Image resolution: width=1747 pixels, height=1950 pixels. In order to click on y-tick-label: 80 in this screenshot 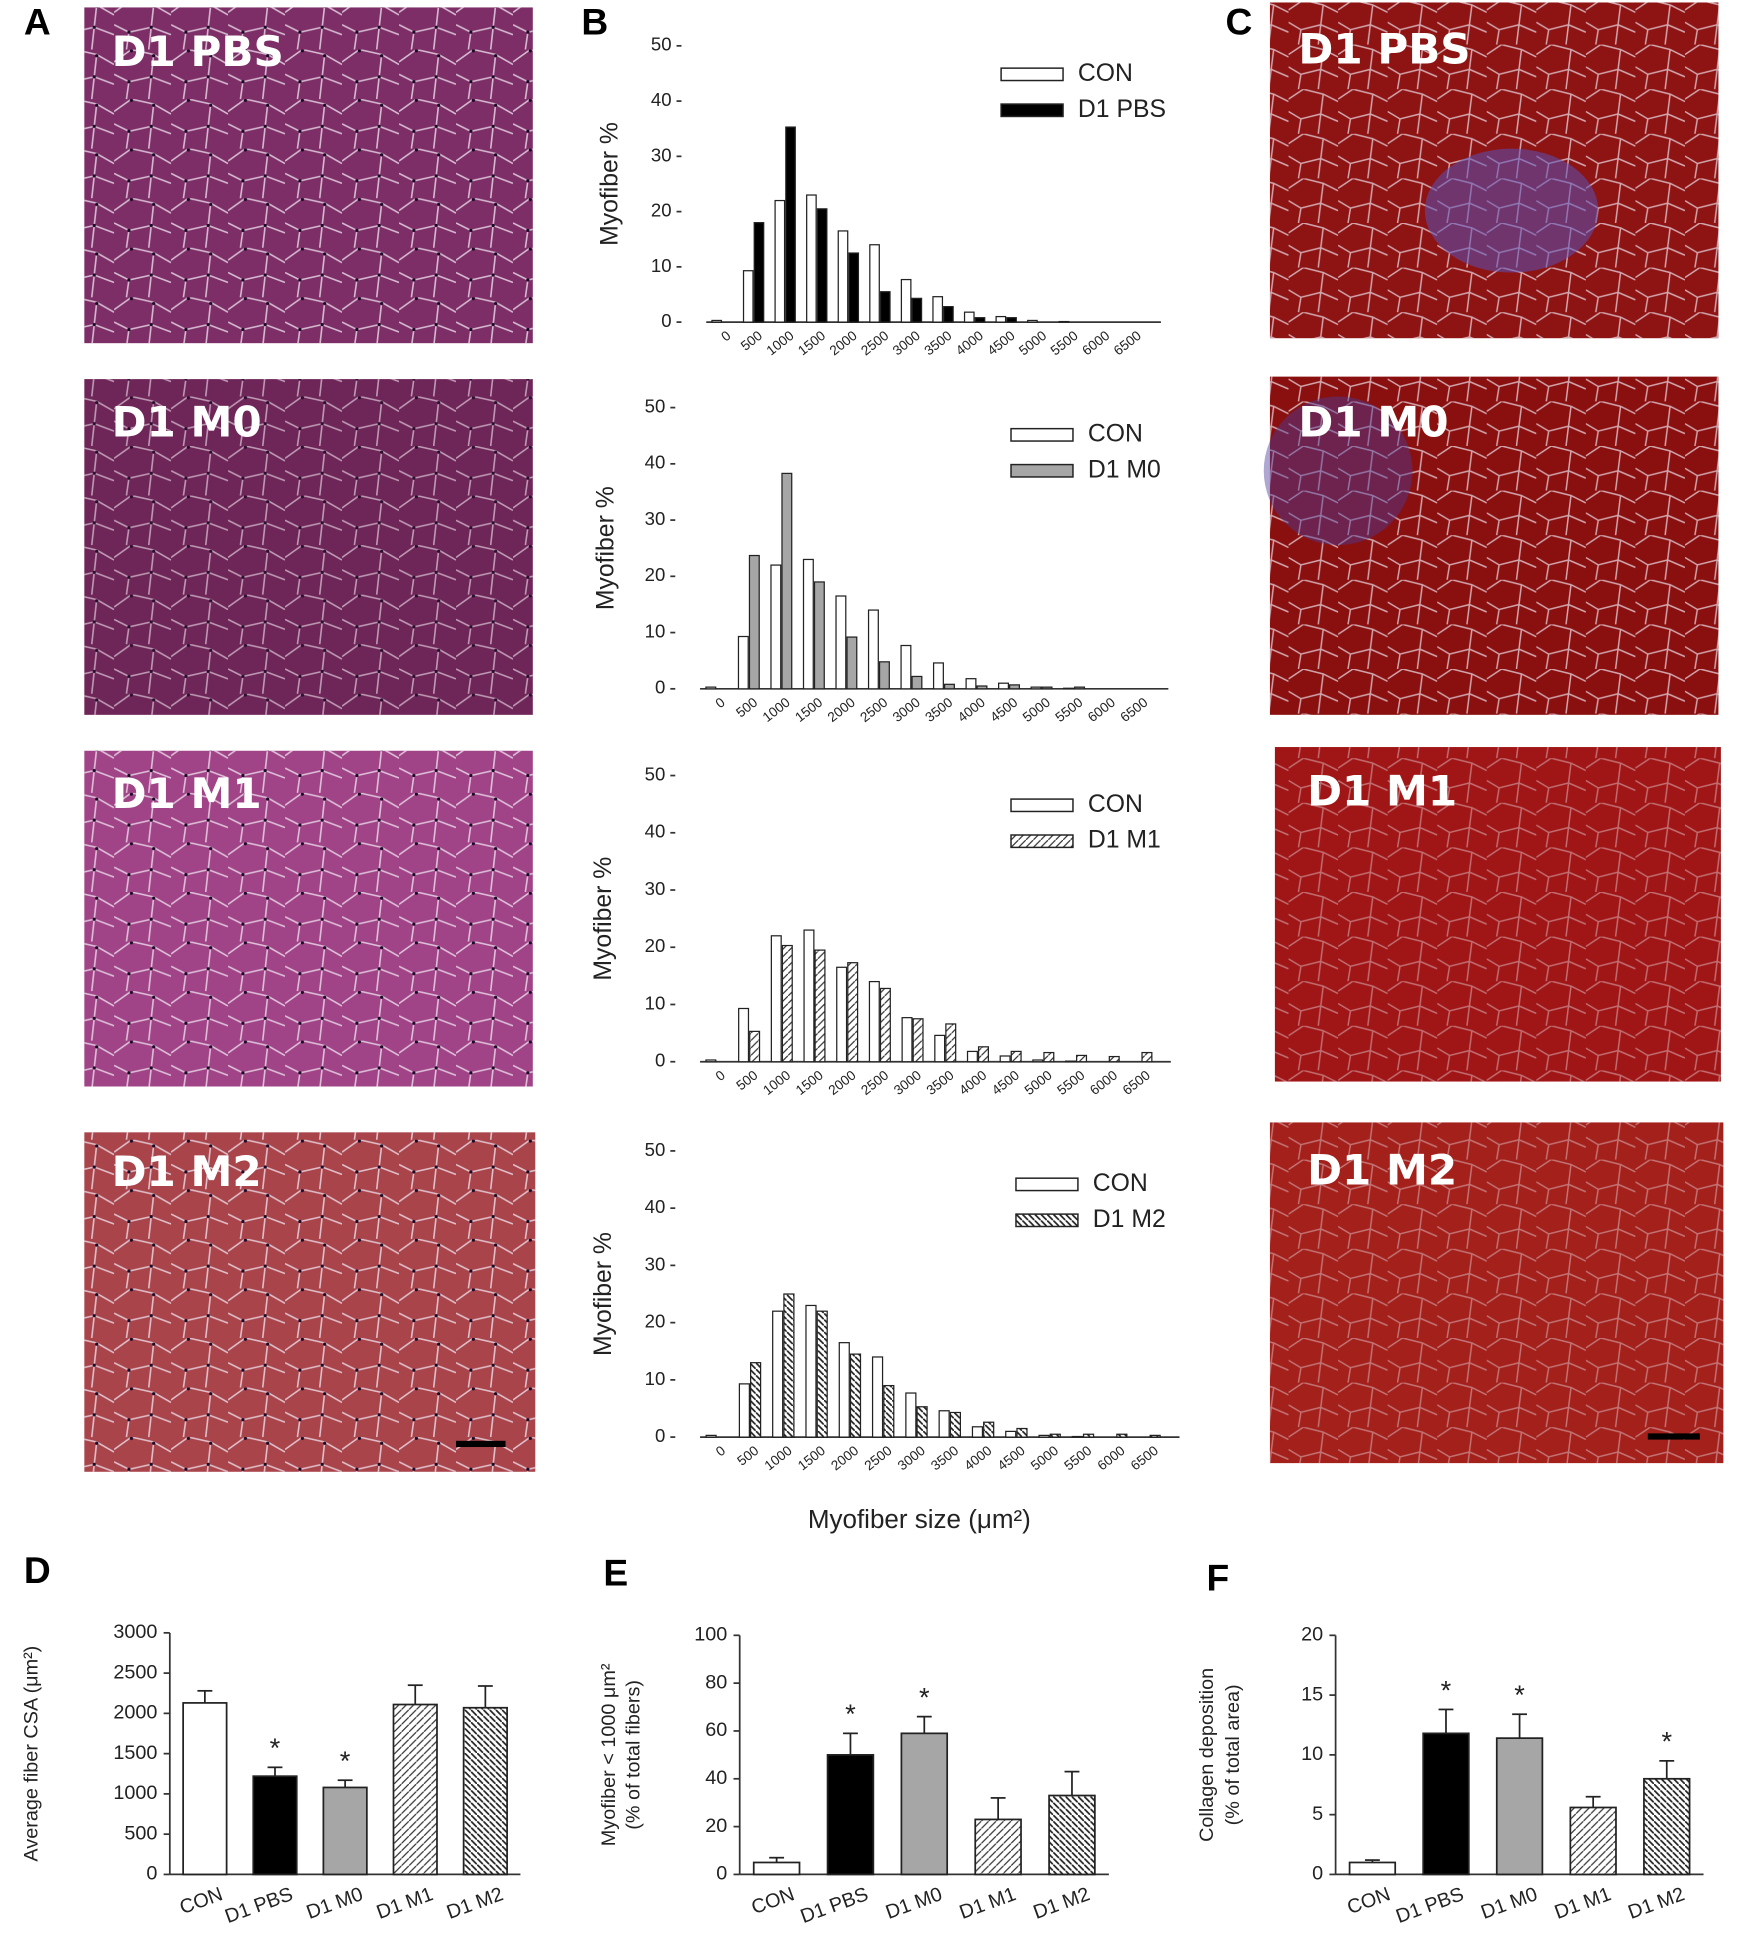, I will do `click(716, 1682)`.